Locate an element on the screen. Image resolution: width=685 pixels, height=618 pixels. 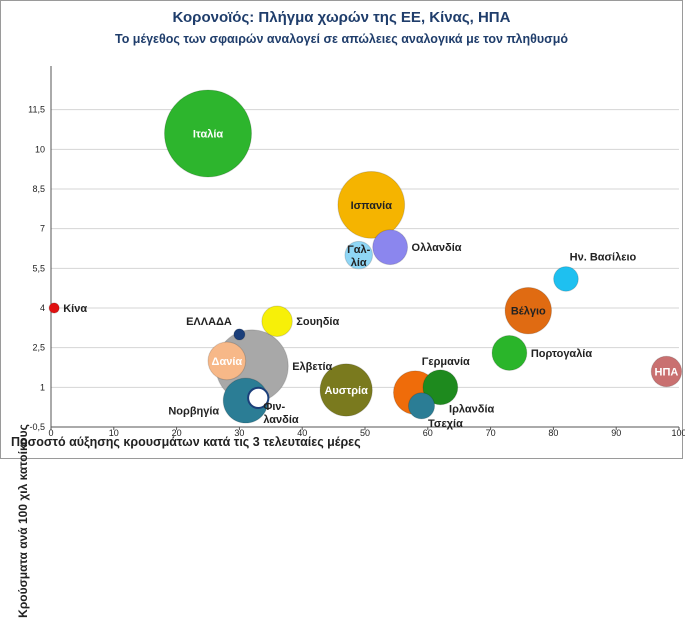
bubble-Ιταλία is located at coordinates (208, 133).